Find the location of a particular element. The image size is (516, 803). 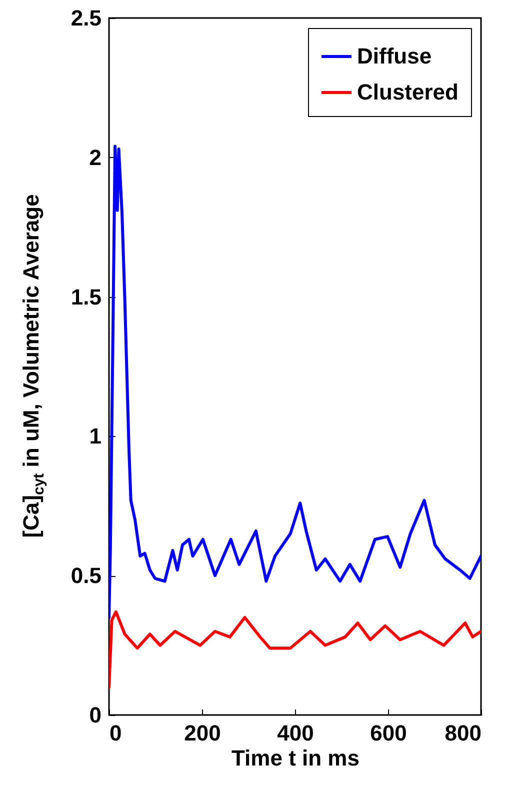

legend-label: Diffuse is located at coordinates (394, 56).